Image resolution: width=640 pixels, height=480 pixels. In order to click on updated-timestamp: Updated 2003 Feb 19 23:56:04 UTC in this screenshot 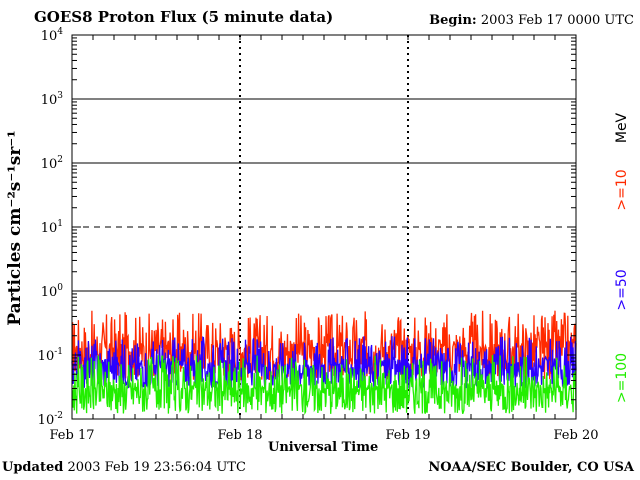, I will do `click(124, 467)`.